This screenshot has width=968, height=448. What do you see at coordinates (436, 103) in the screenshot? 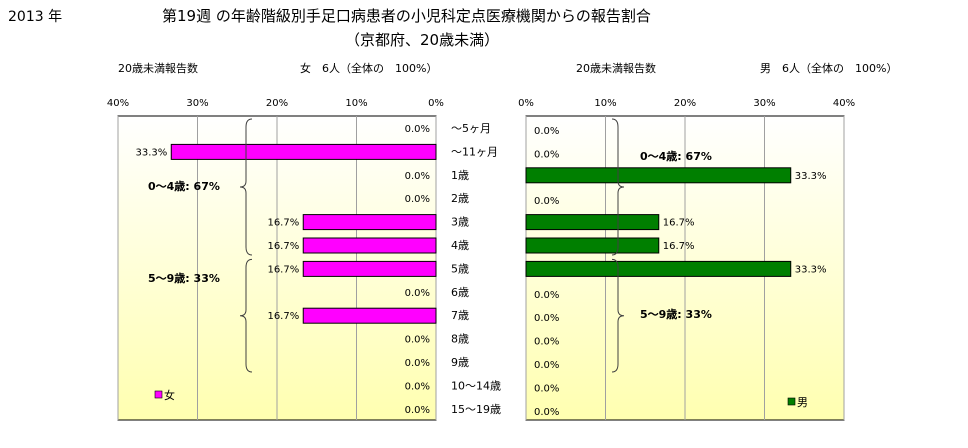
I see `female-x-tick-label: 0%` at bounding box center [436, 103].